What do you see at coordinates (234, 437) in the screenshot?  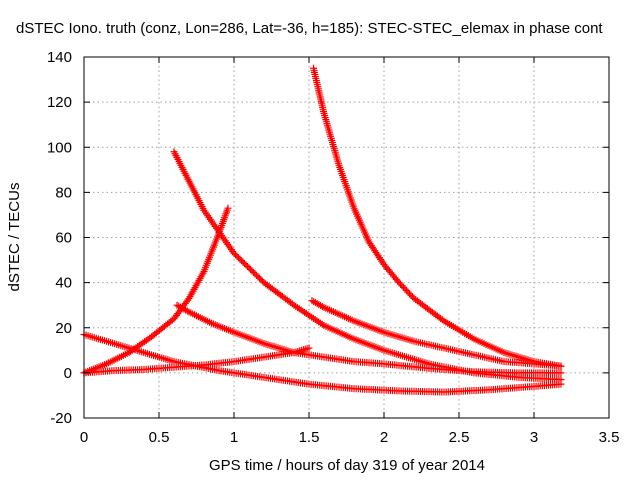 I see `x-tick-label: 1` at bounding box center [234, 437].